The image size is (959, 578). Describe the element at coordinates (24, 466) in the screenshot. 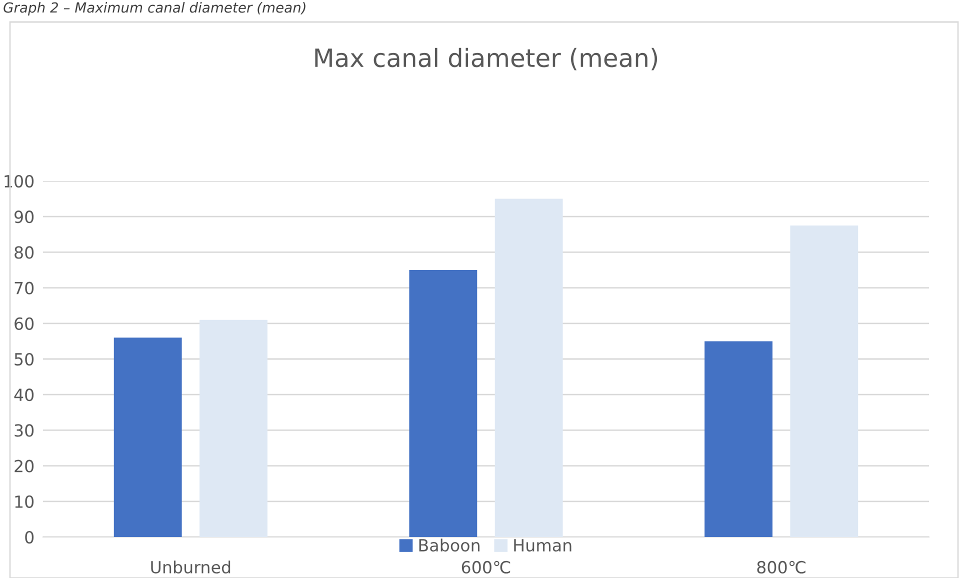

I see `y-tick-label: 20` at that location.